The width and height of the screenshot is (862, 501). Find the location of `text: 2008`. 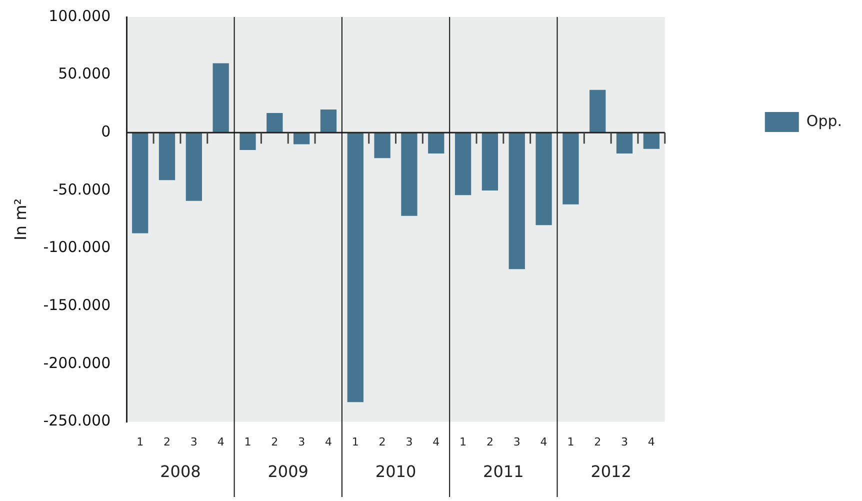

text: 2008 is located at coordinates (180, 471).